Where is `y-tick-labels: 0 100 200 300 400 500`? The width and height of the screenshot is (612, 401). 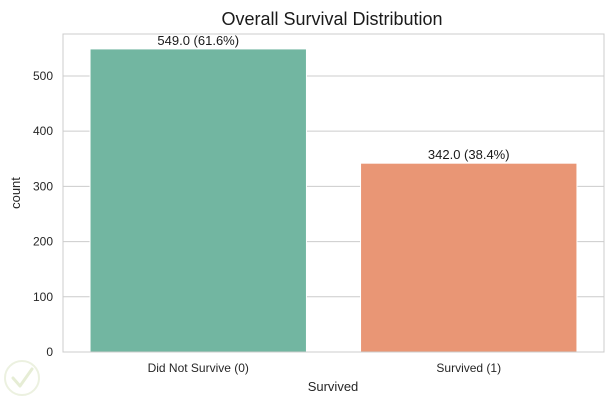 y-tick-labels: 0 100 200 300 400 500 is located at coordinates (43, 214).